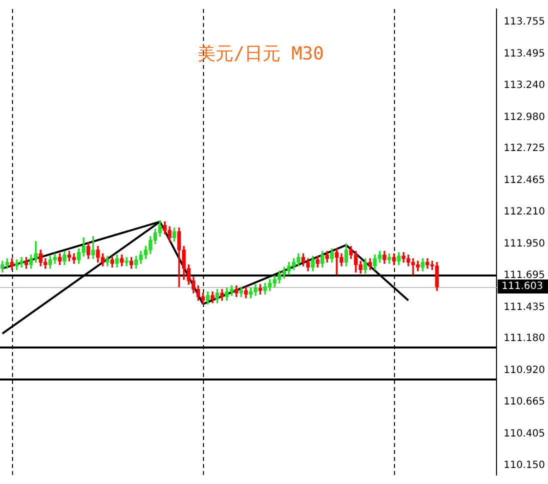  What do you see at coordinates (525, 54) in the screenshot?
I see `y-tick-label: 113.495` at bounding box center [525, 54].